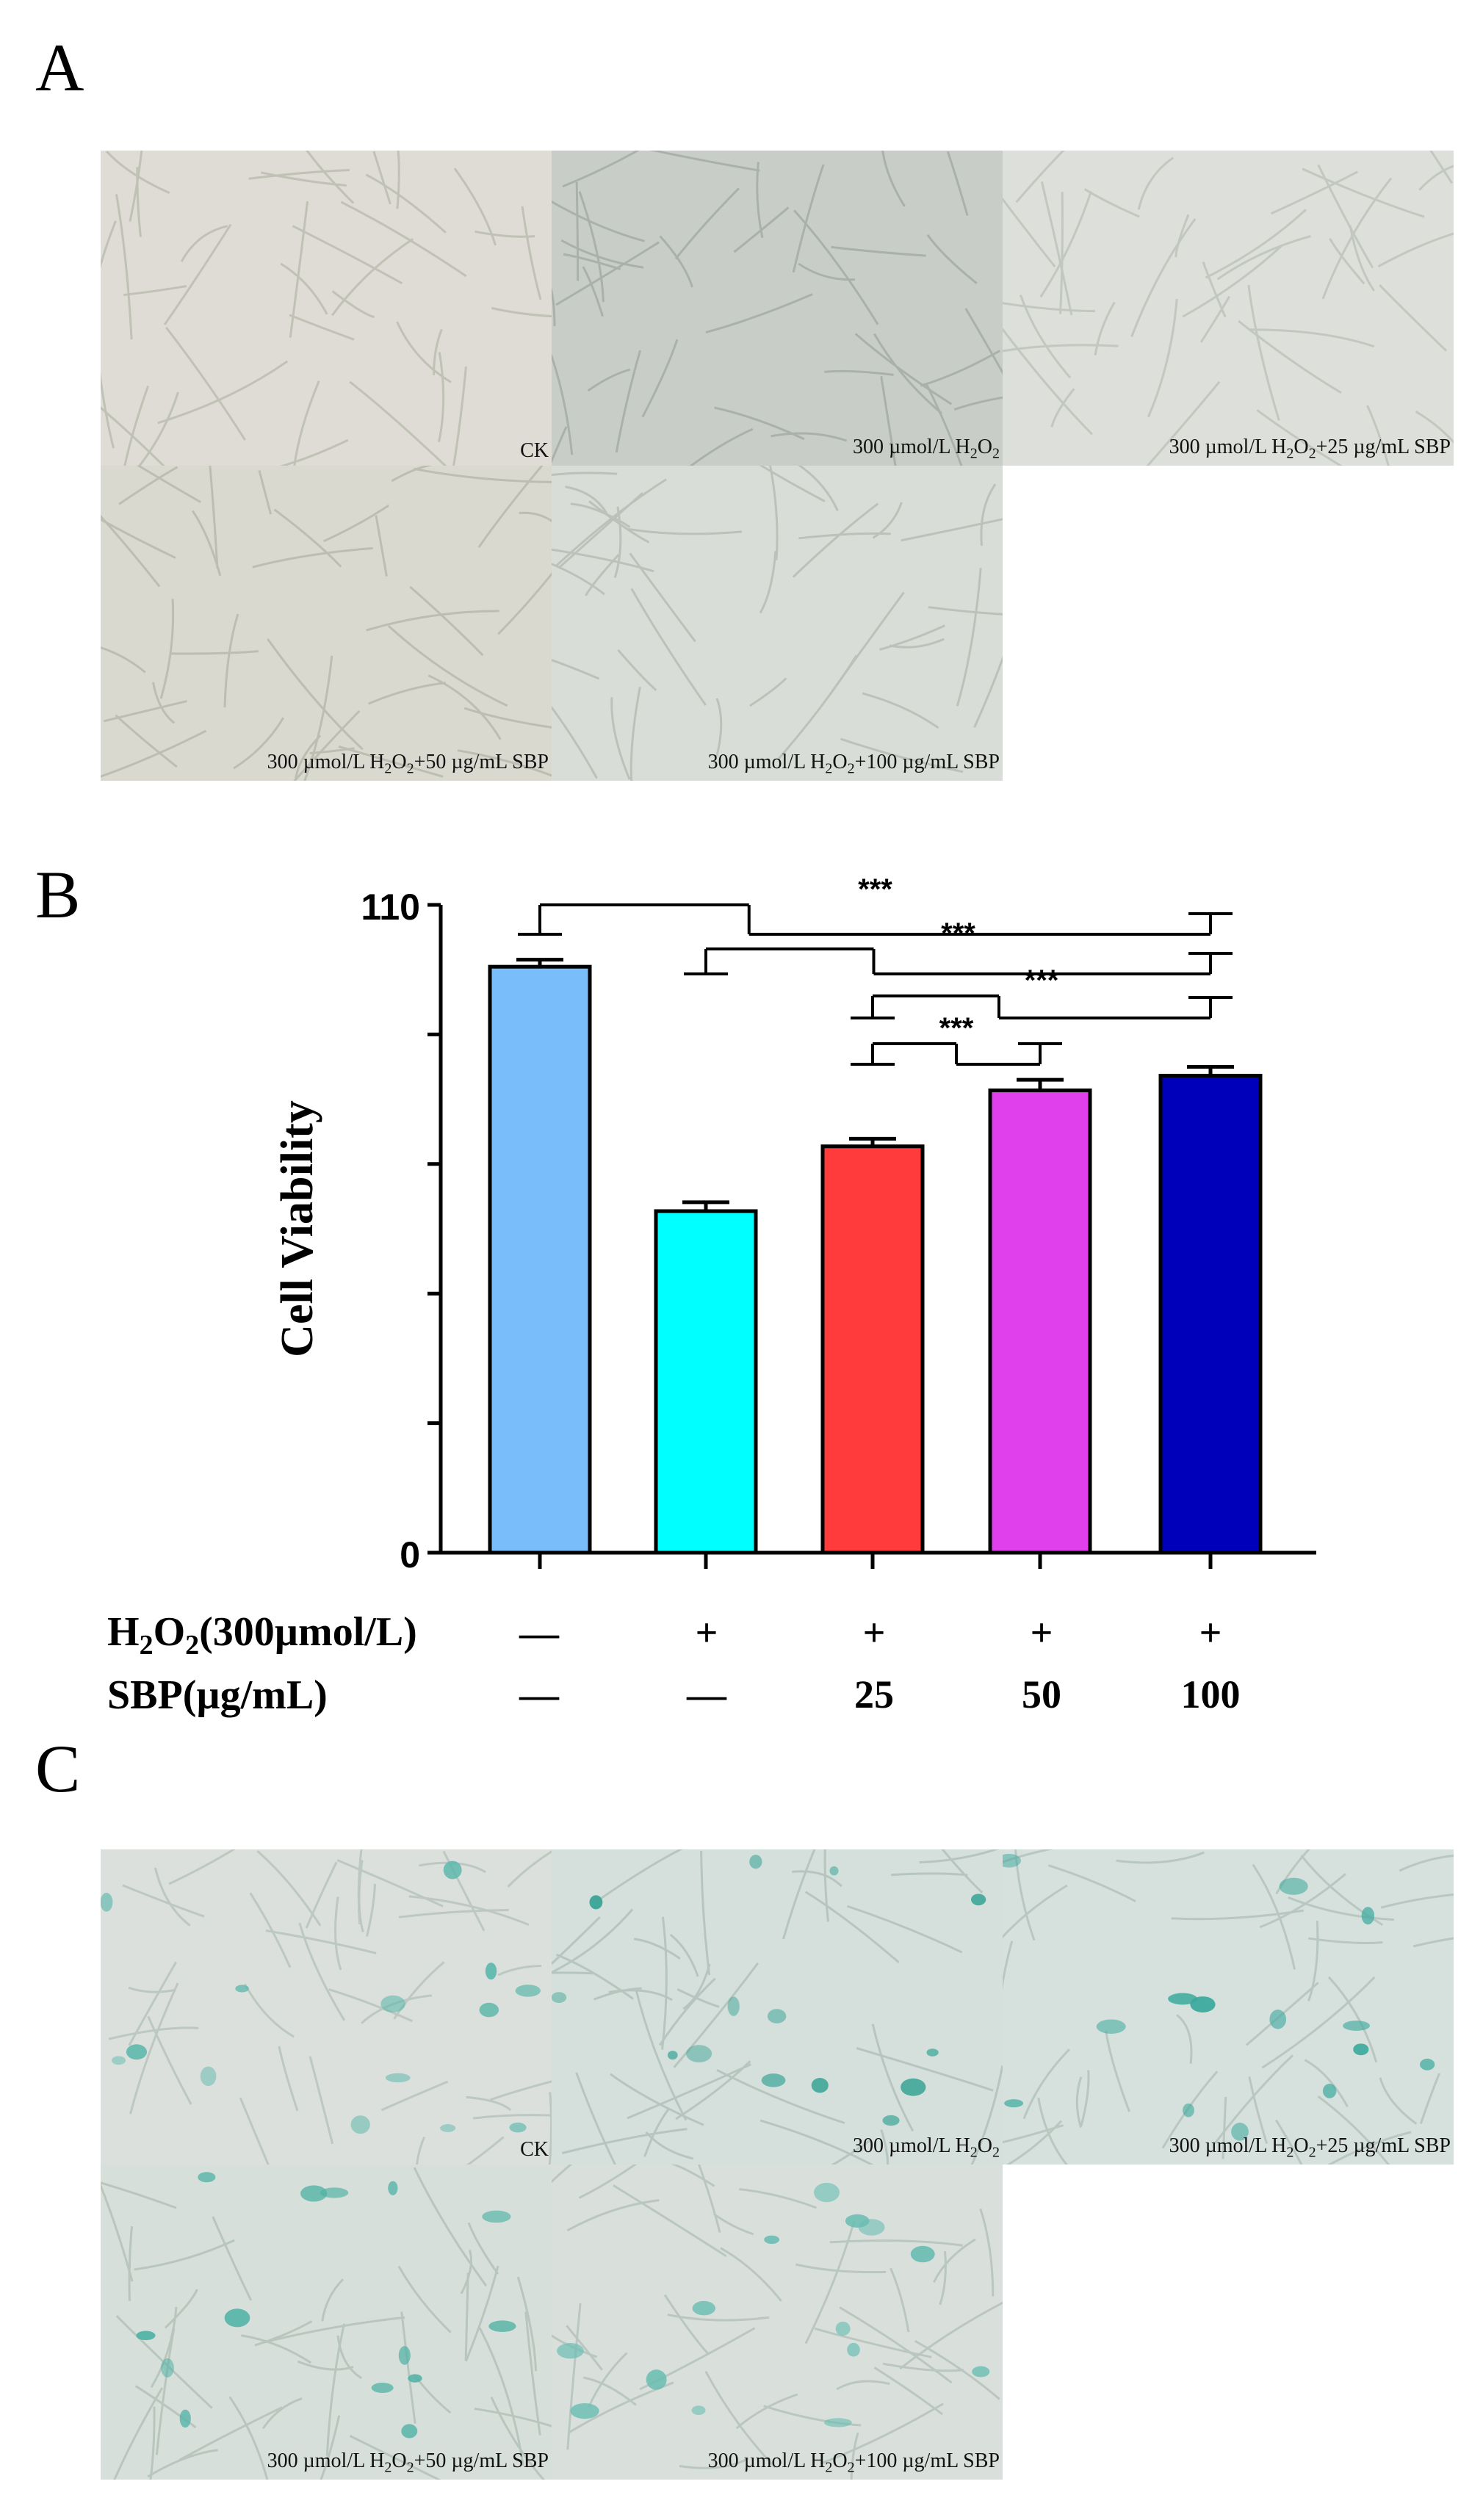 This screenshot has width=1483, height=2520. Describe the element at coordinates (59, 68) in the screenshot. I see `panel-label-a: A` at that location.